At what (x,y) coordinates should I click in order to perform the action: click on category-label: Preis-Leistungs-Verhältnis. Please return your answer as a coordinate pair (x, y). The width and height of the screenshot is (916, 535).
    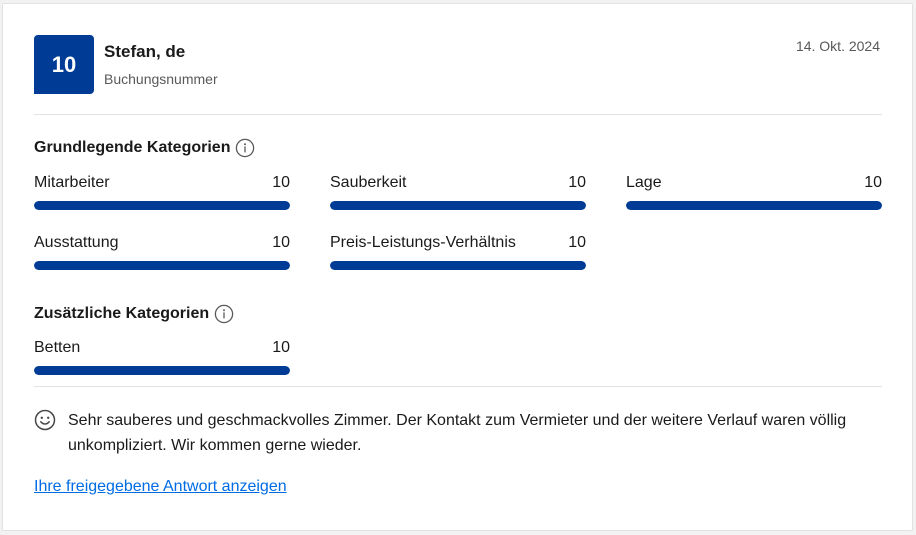
    Looking at the image, I should click on (423, 242).